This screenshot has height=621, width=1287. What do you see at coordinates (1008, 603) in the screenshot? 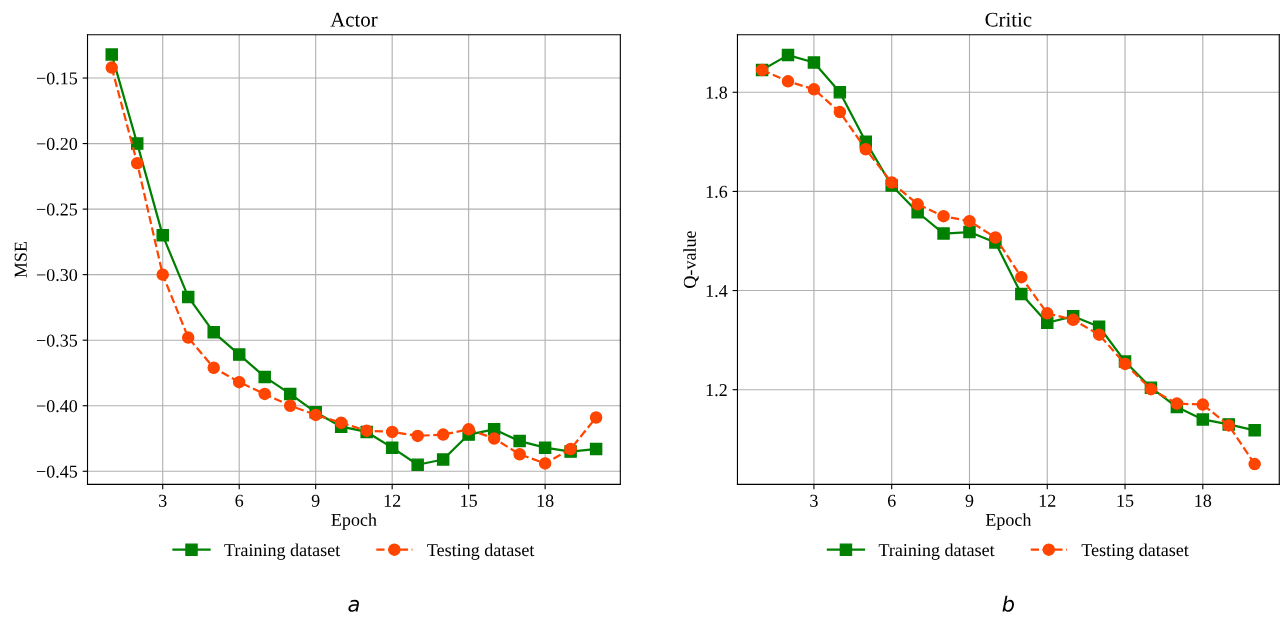
I see `text: b` at bounding box center [1008, 603].